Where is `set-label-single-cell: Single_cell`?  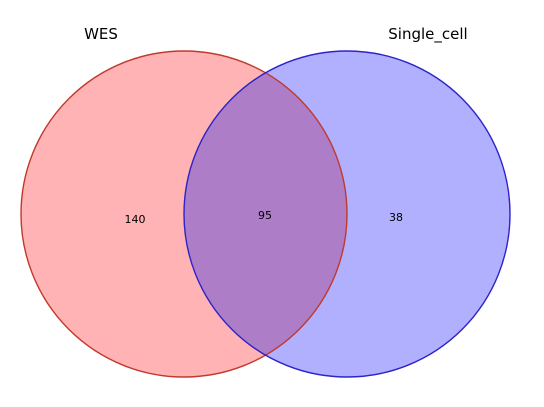 set-label-single-cell: Single_cell is located at coordinates (427, 34).